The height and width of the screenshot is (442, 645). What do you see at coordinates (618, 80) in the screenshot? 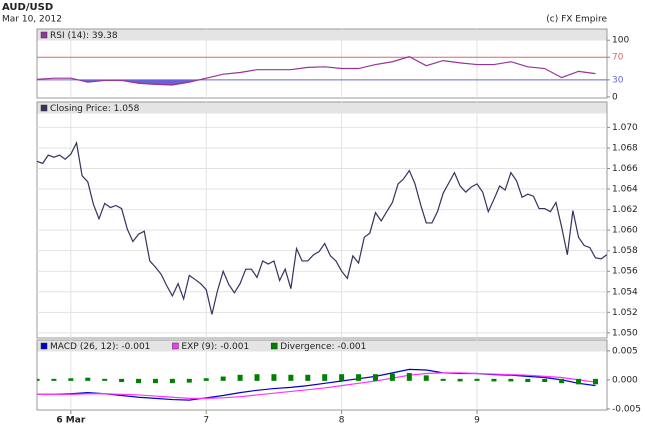
I see `y-tick-label: 30` at bounding box center [618, 80].